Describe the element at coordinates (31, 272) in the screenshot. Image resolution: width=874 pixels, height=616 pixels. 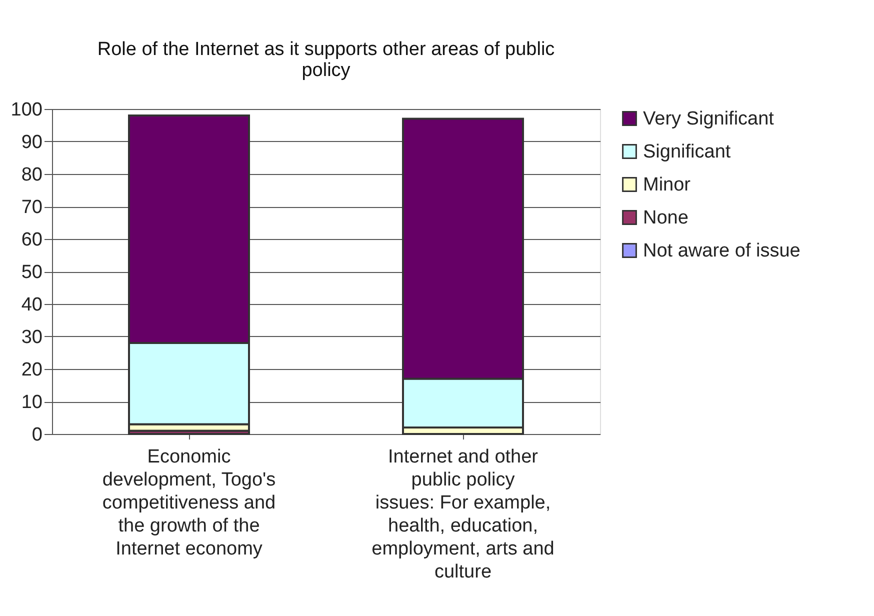
I see `y-tick-label: 50` at that location.